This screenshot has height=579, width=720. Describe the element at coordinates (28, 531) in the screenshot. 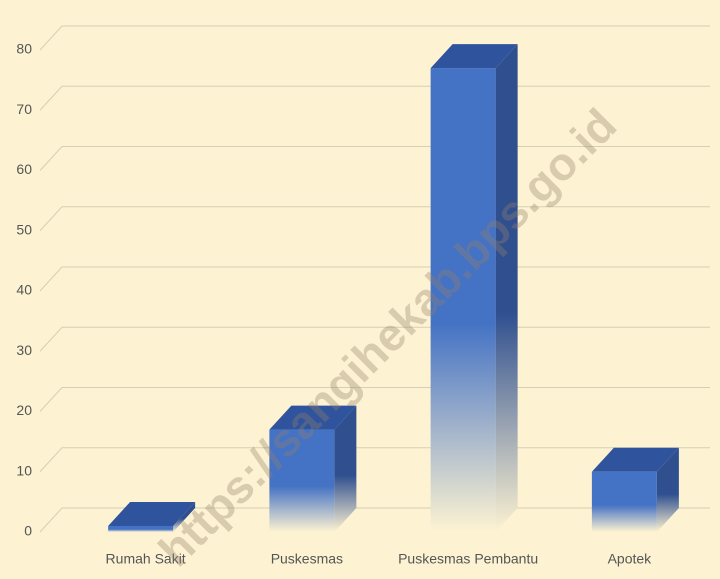

I see `y-tick-label: 0` at that location.